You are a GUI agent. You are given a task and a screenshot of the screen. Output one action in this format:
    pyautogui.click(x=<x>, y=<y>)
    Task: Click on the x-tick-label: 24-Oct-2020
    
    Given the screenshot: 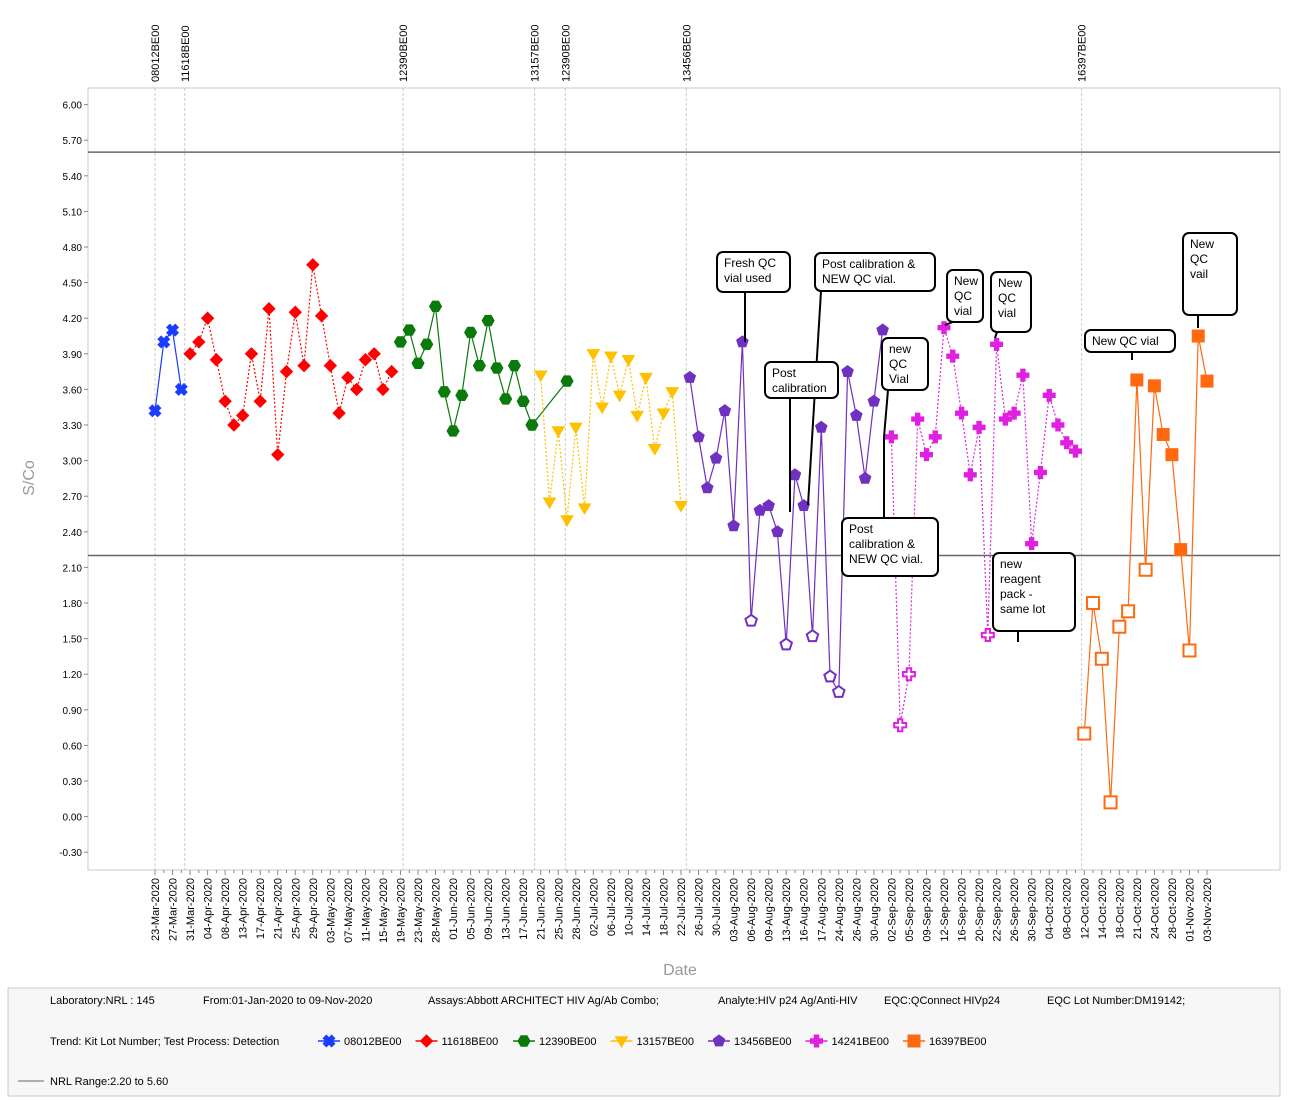 What is the action you would take?
    pyautogui.click(x=1155, y=908)
    